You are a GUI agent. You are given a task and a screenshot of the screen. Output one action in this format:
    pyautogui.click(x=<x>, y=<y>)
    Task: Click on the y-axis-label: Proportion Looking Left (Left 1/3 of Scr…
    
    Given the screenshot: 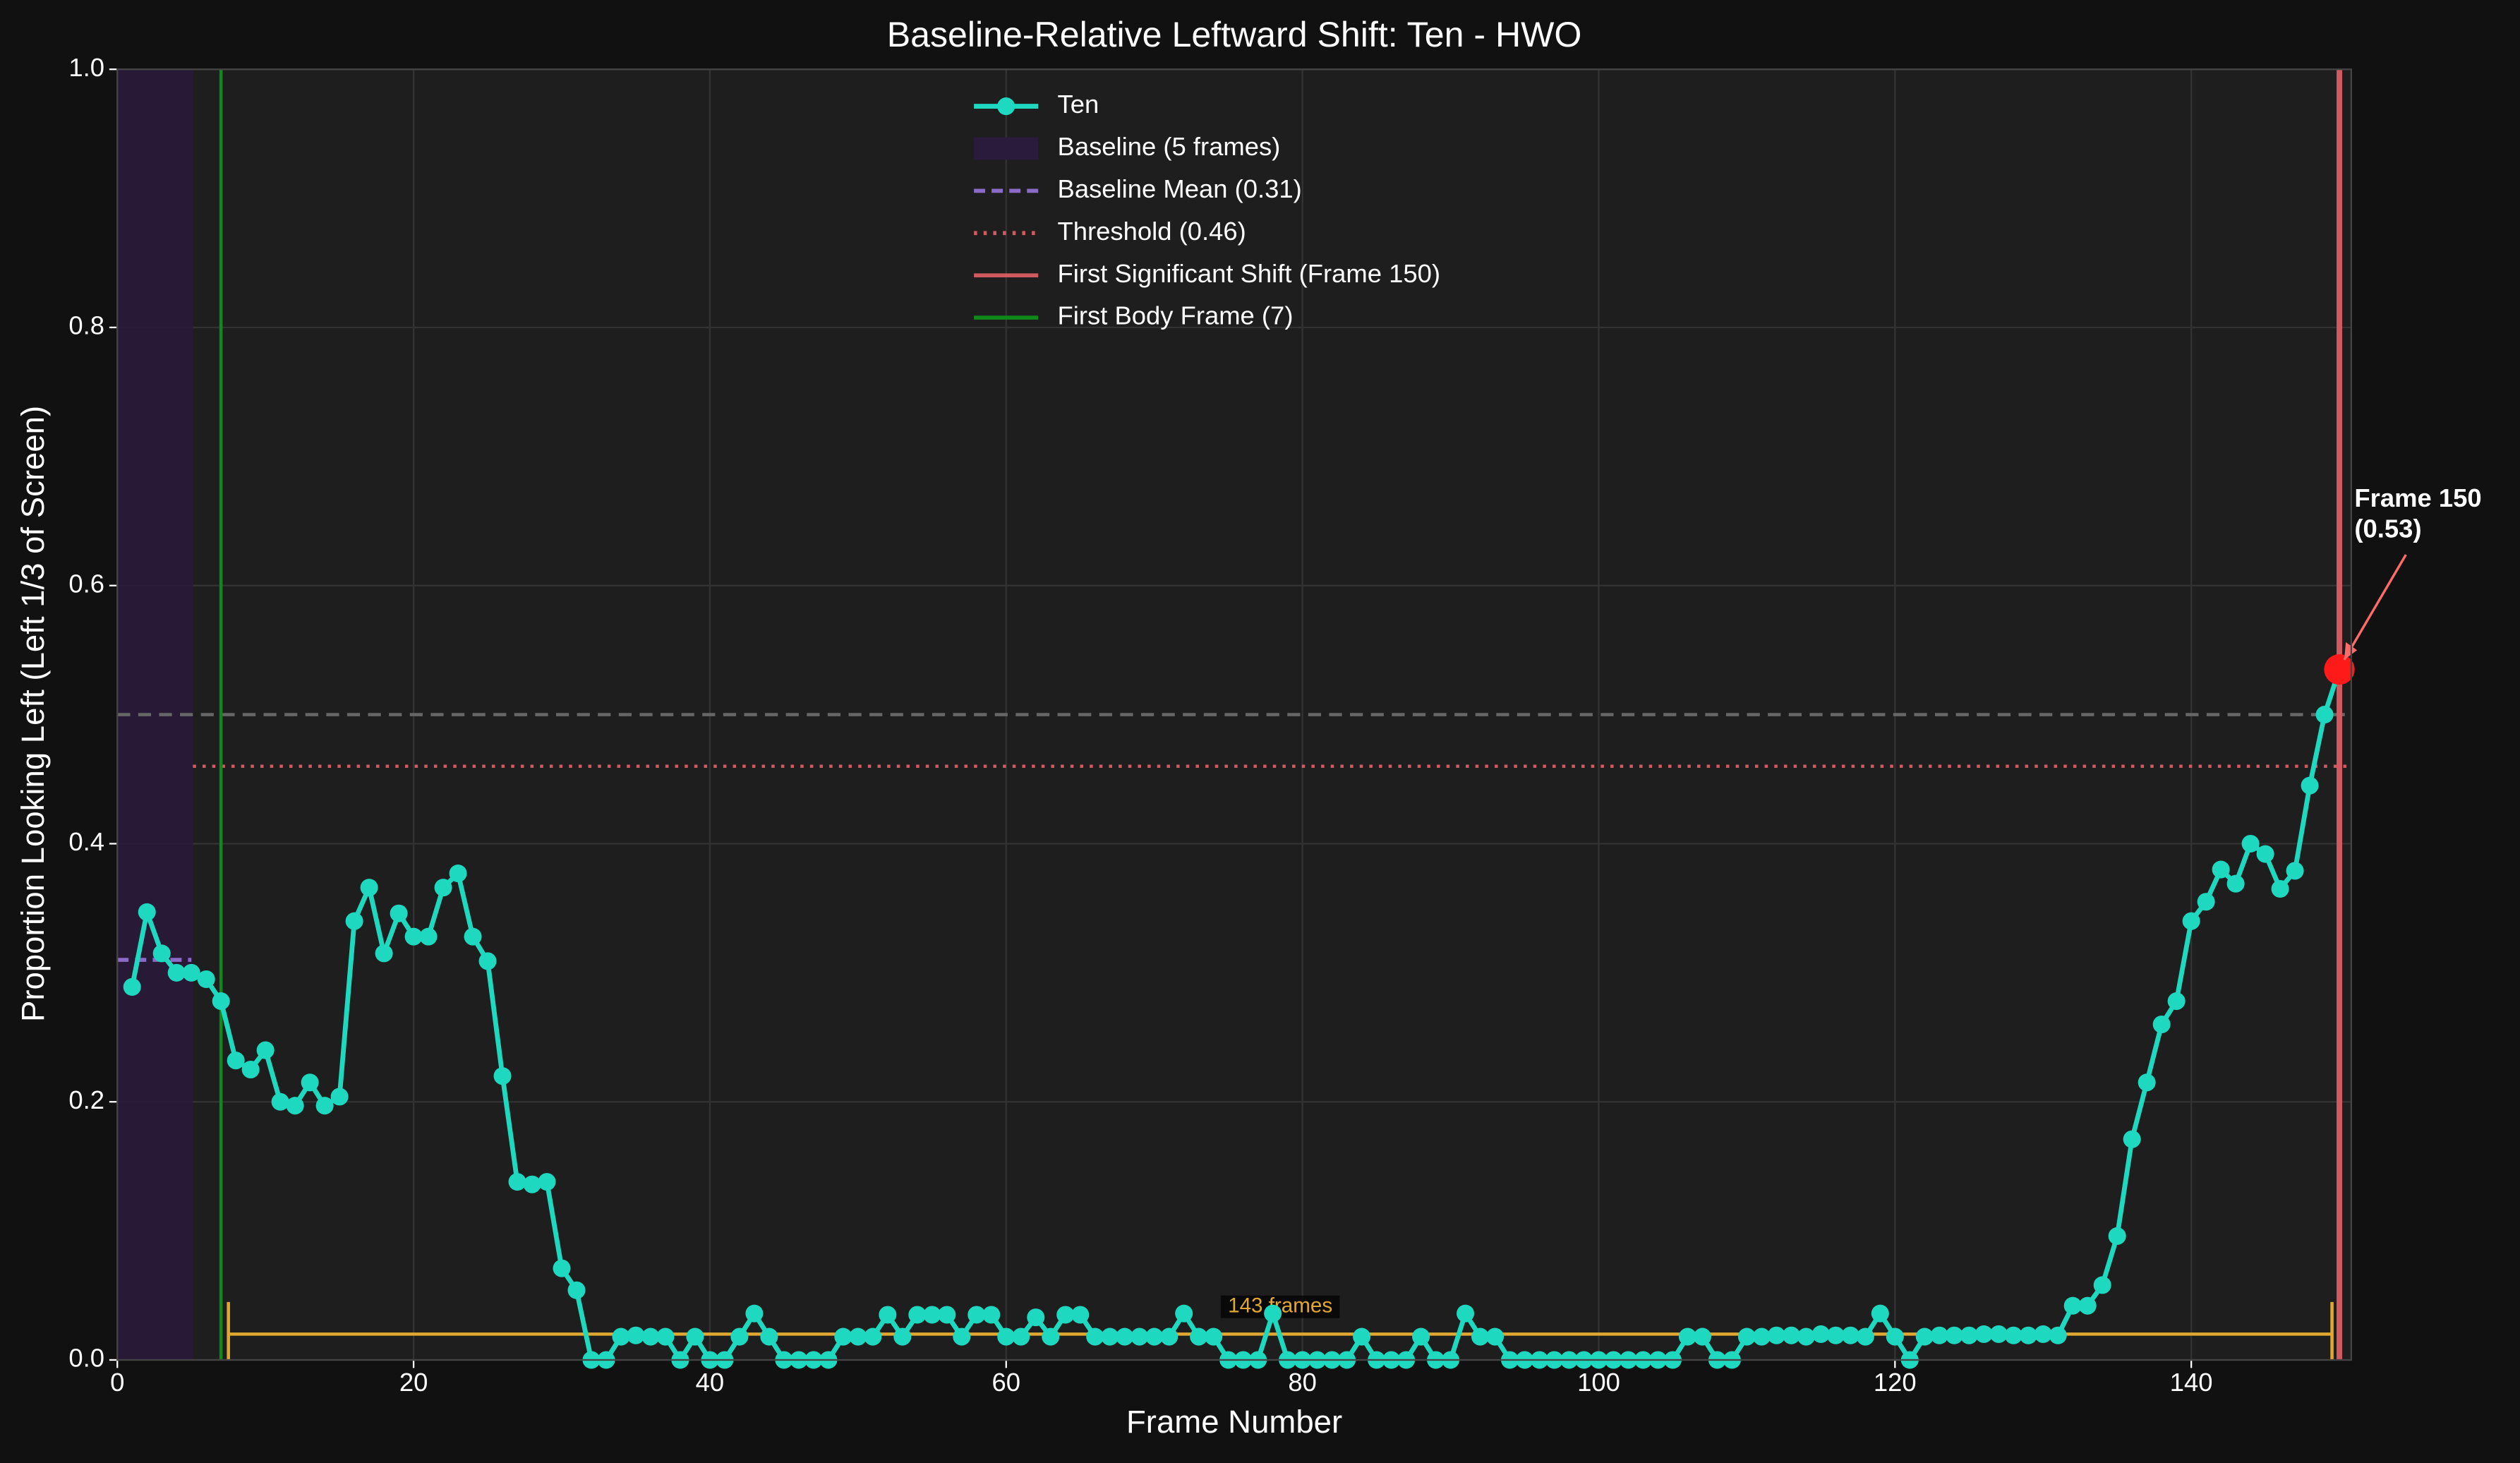 What is the action you would take?
    pyautogui.click(x=33, y=714)
    